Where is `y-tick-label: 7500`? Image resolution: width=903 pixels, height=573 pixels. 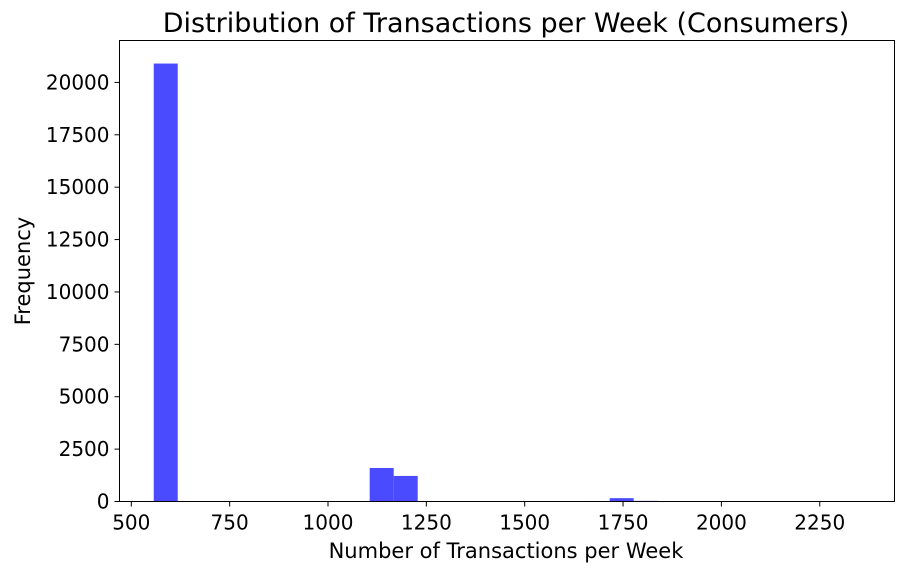
y-tick-label: 7500 is located at coordinates (84, 344).